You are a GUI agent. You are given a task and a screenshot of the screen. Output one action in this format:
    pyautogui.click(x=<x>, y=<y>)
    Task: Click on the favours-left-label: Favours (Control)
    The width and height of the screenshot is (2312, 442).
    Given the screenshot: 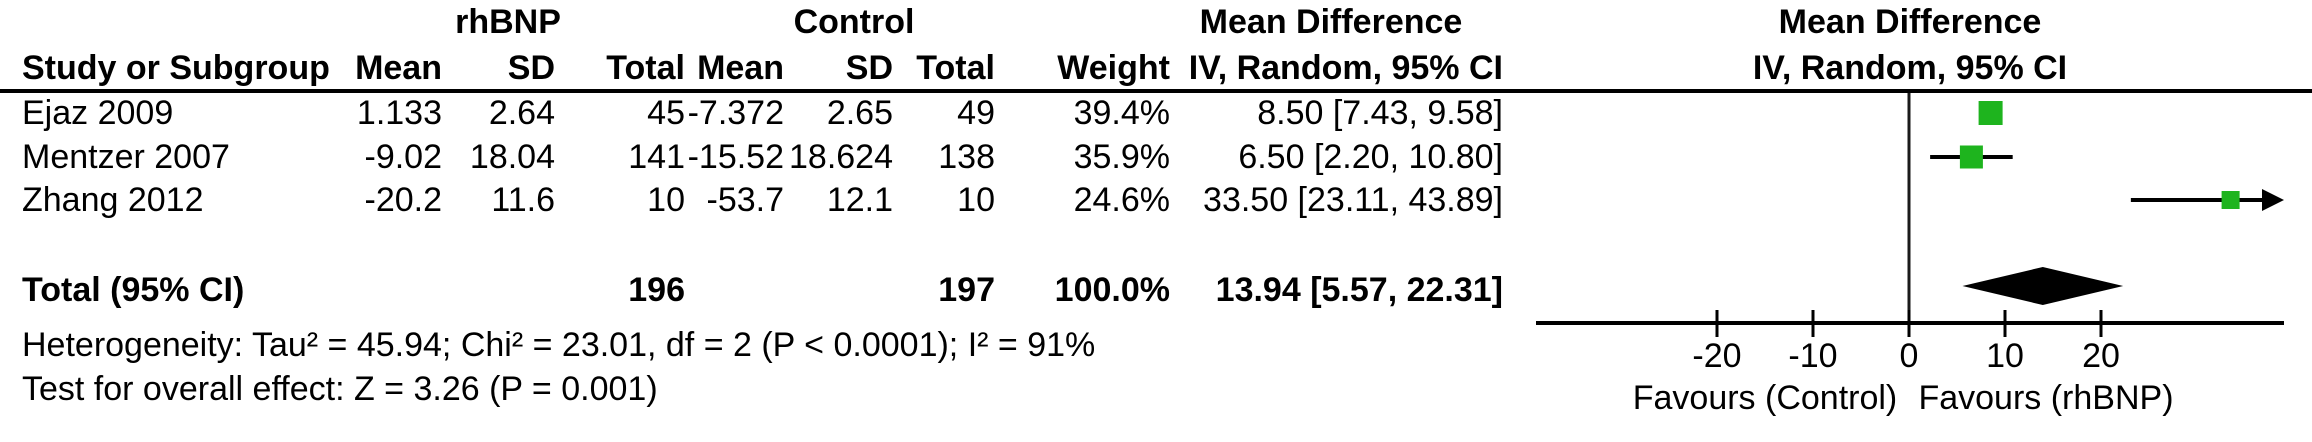 What is the action you would take?
    pyautogui.click(x=1765, y=398)
    